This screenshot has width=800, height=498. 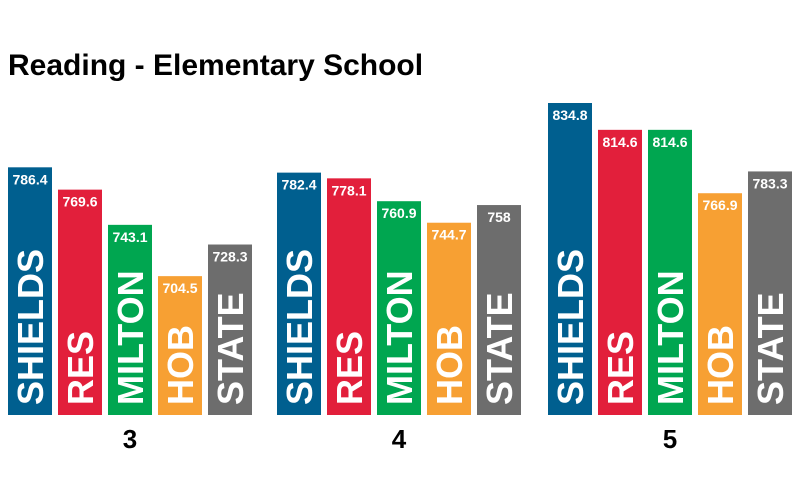 What do you see at coordinates (399, 337) in the screenshot?
I see `bar-name-milton-grade-4: MILTON` at bounding box center [399, 337].